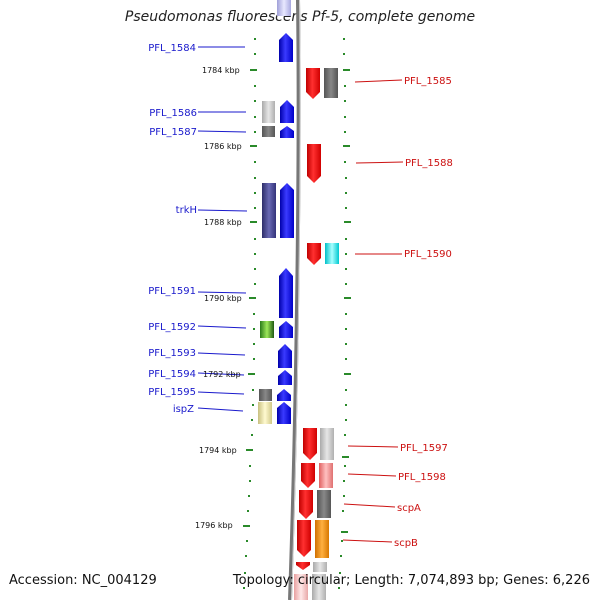 The image size is (600, 600). What do you see at coordinates (286, 293) in the screenshot?
I see `gene-pfl1591-arrow` at bounding box center [286, 293].